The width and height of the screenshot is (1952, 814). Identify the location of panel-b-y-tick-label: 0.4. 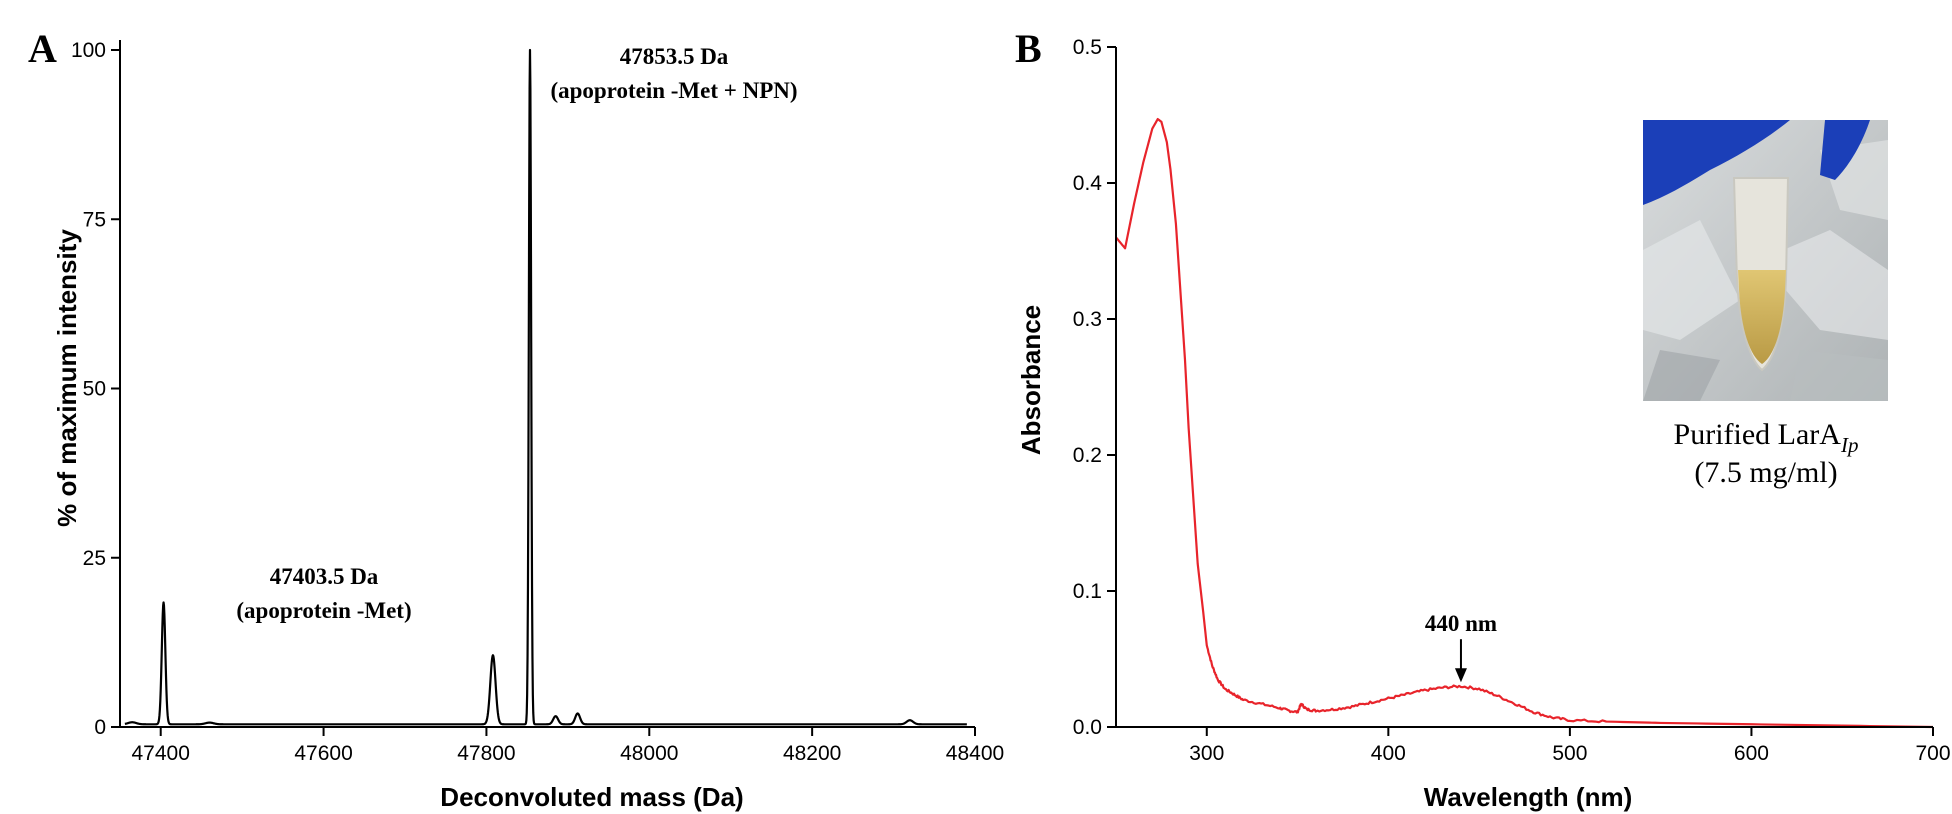
(1088, 183).